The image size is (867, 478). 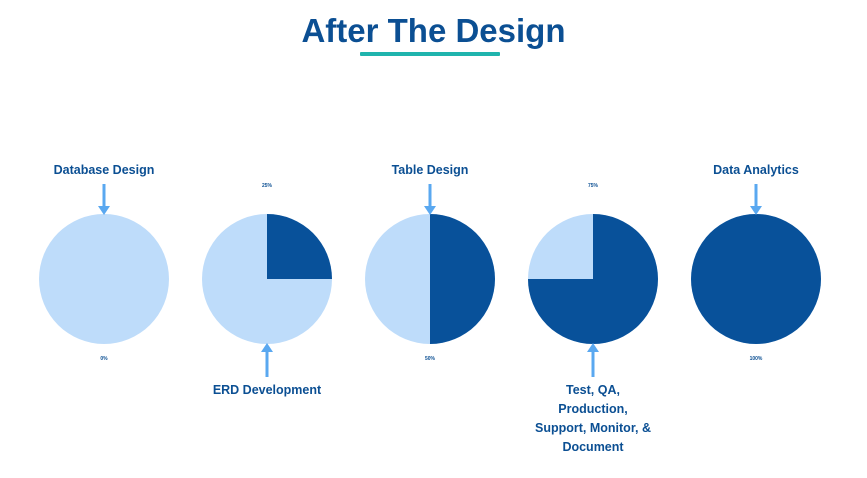 I want to click on stage-4-arrow, so click(x=593, y=360).